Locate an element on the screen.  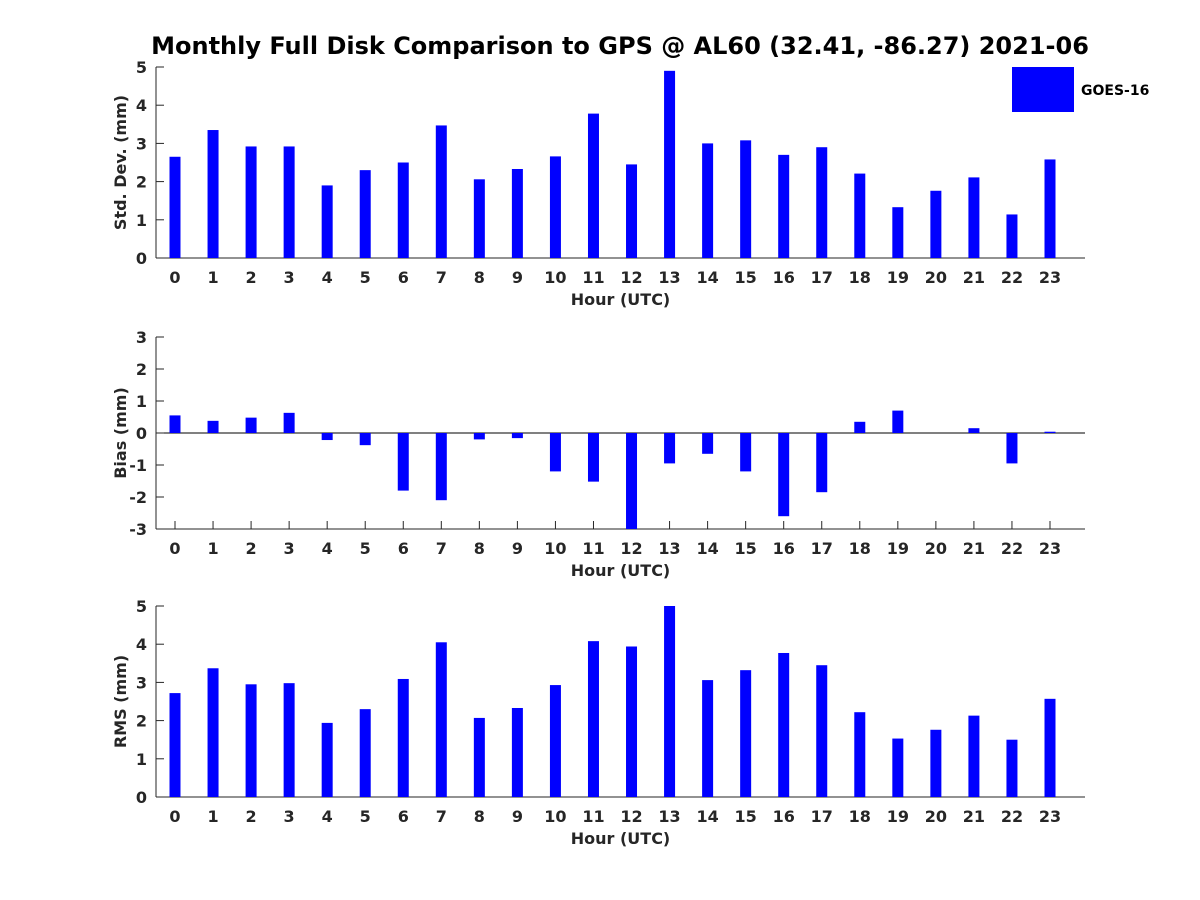
y-tick-label: -3 is located at coordinates (138, 529).